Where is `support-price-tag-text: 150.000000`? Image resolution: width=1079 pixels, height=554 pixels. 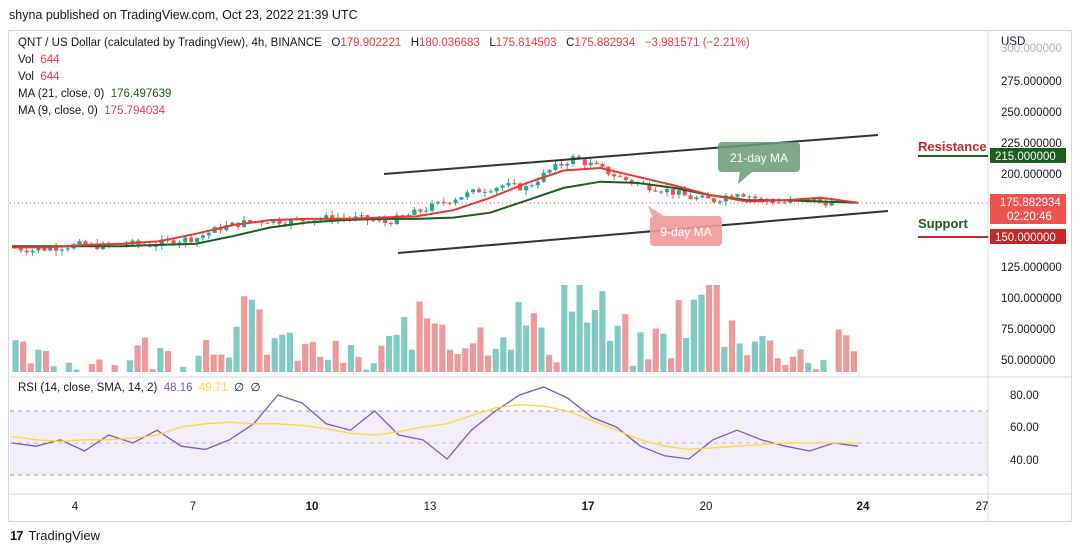
support-price-tag-text: 150.000000 is located at coordinates (1025, 238).